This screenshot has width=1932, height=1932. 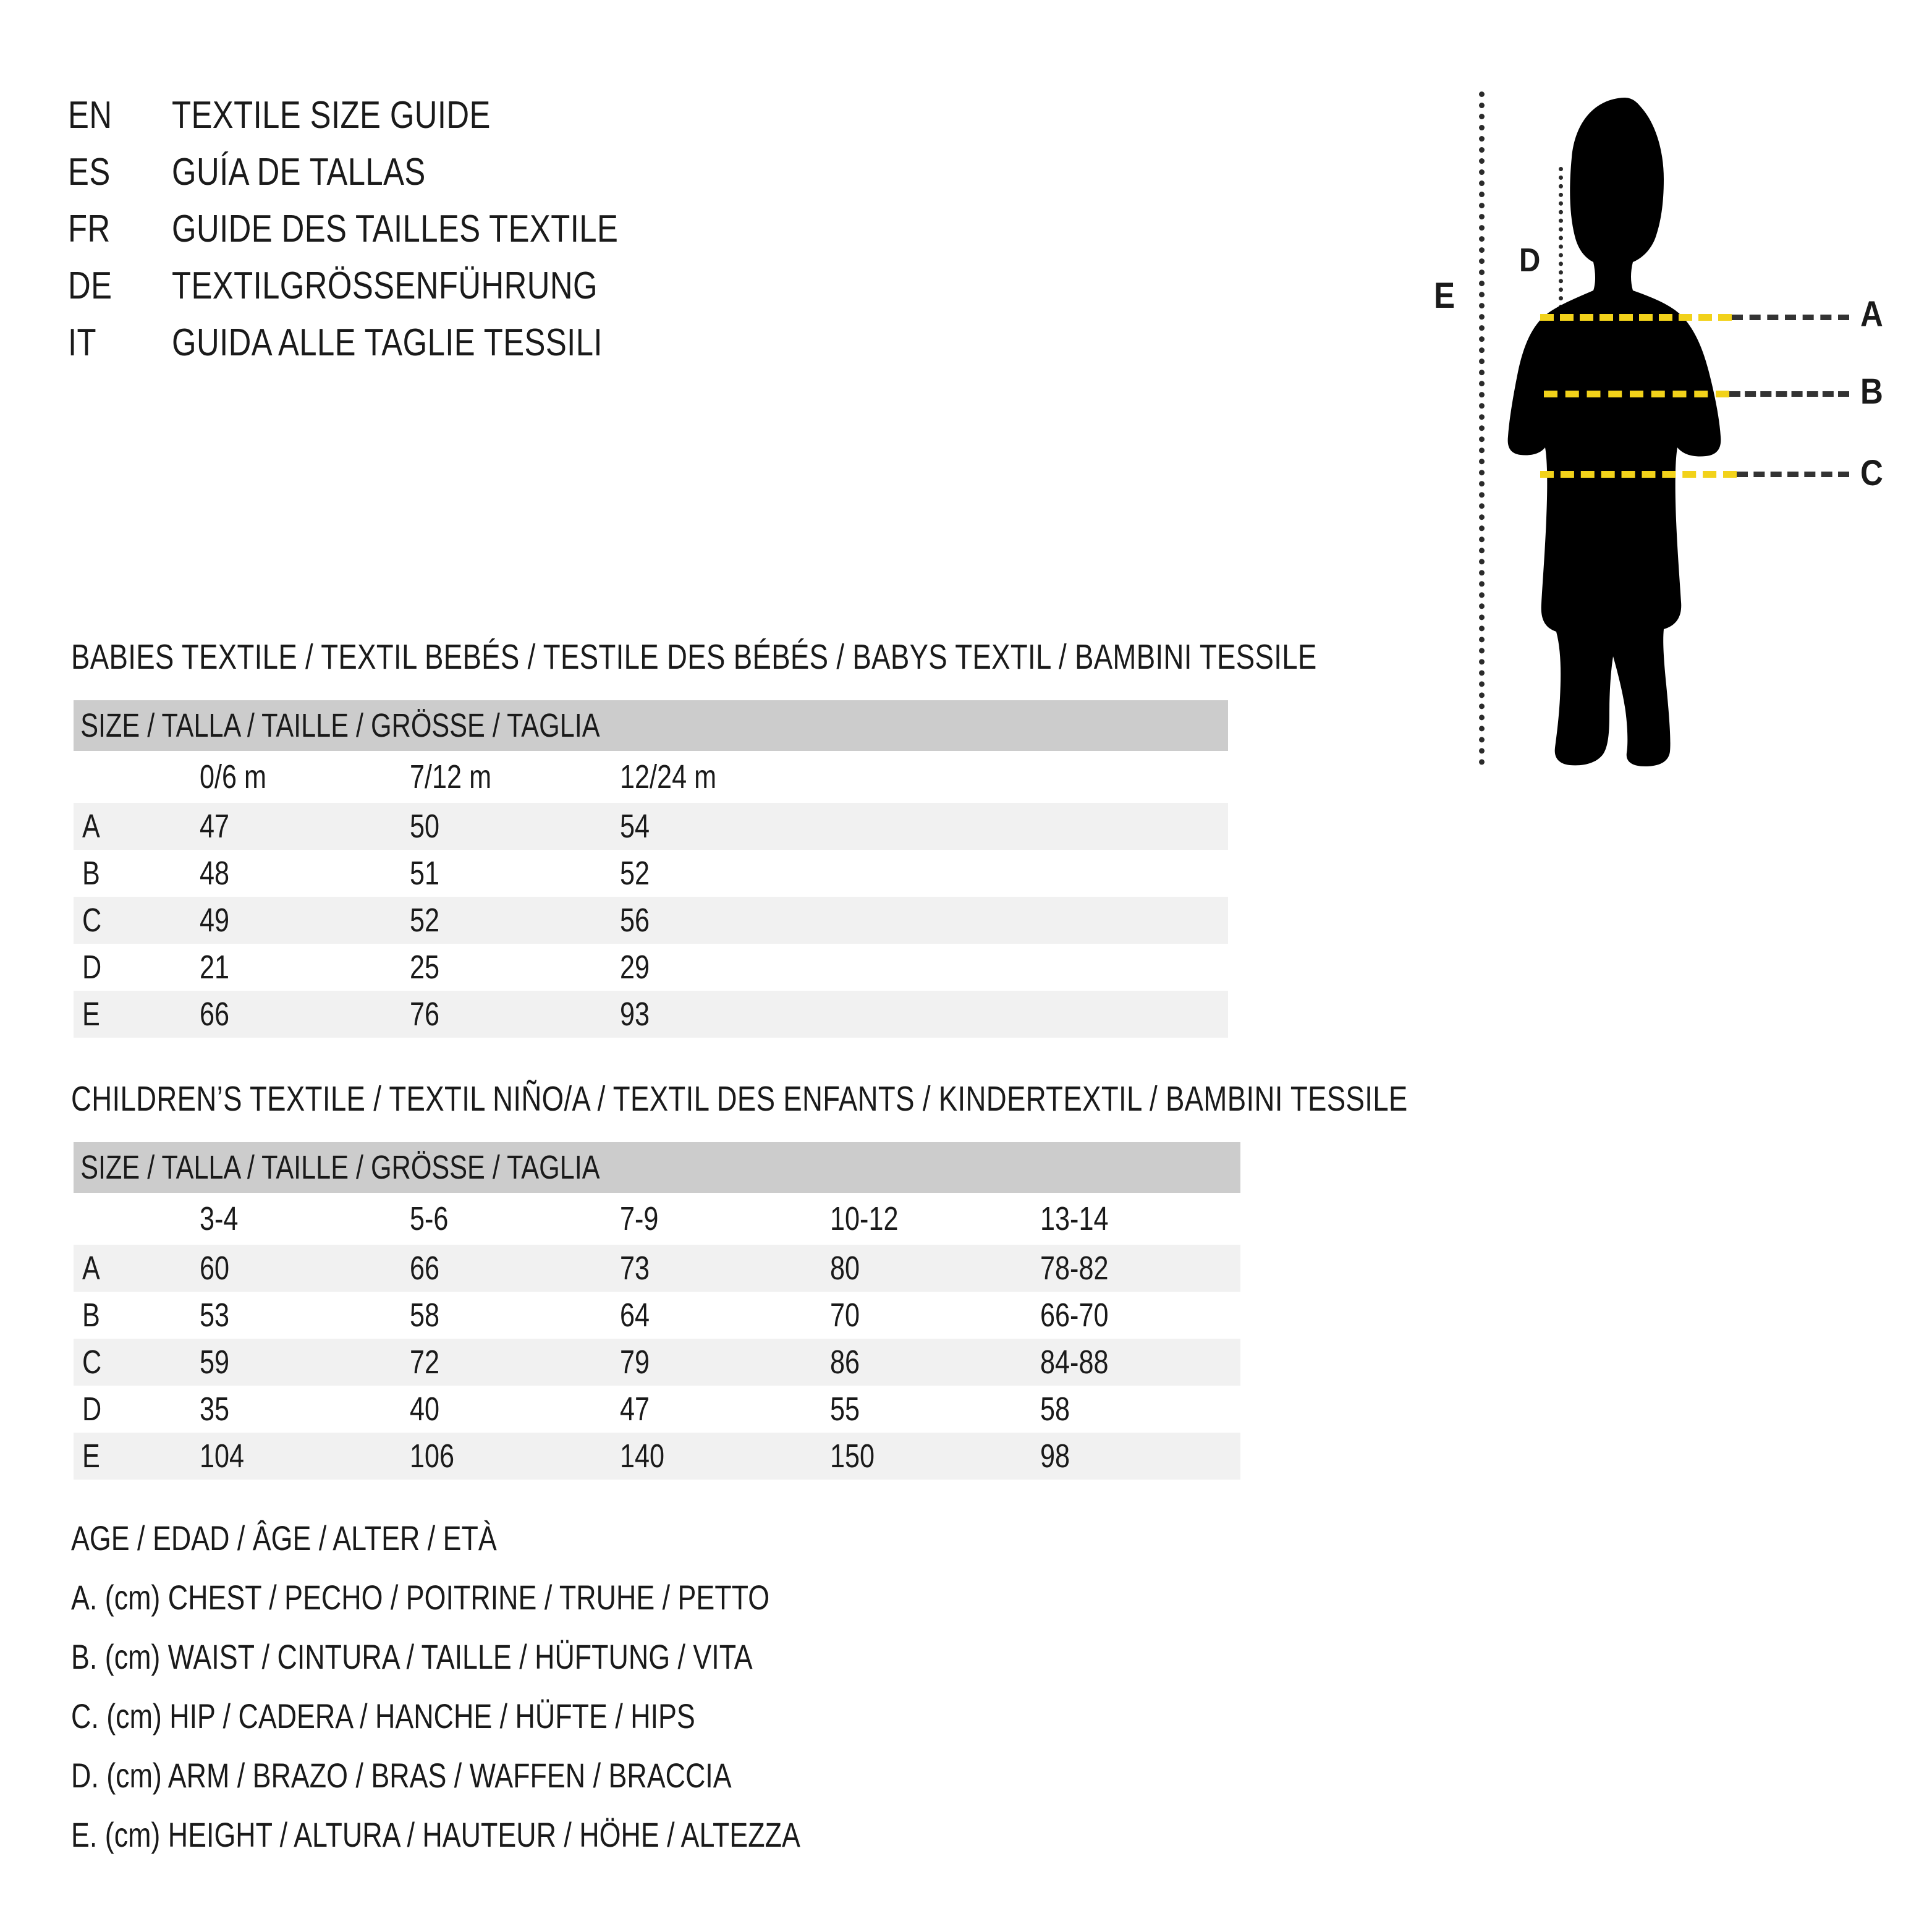 I want to click on language-title-en: TEXTILE SIZE GUIDE, so click(x=331, y=115).